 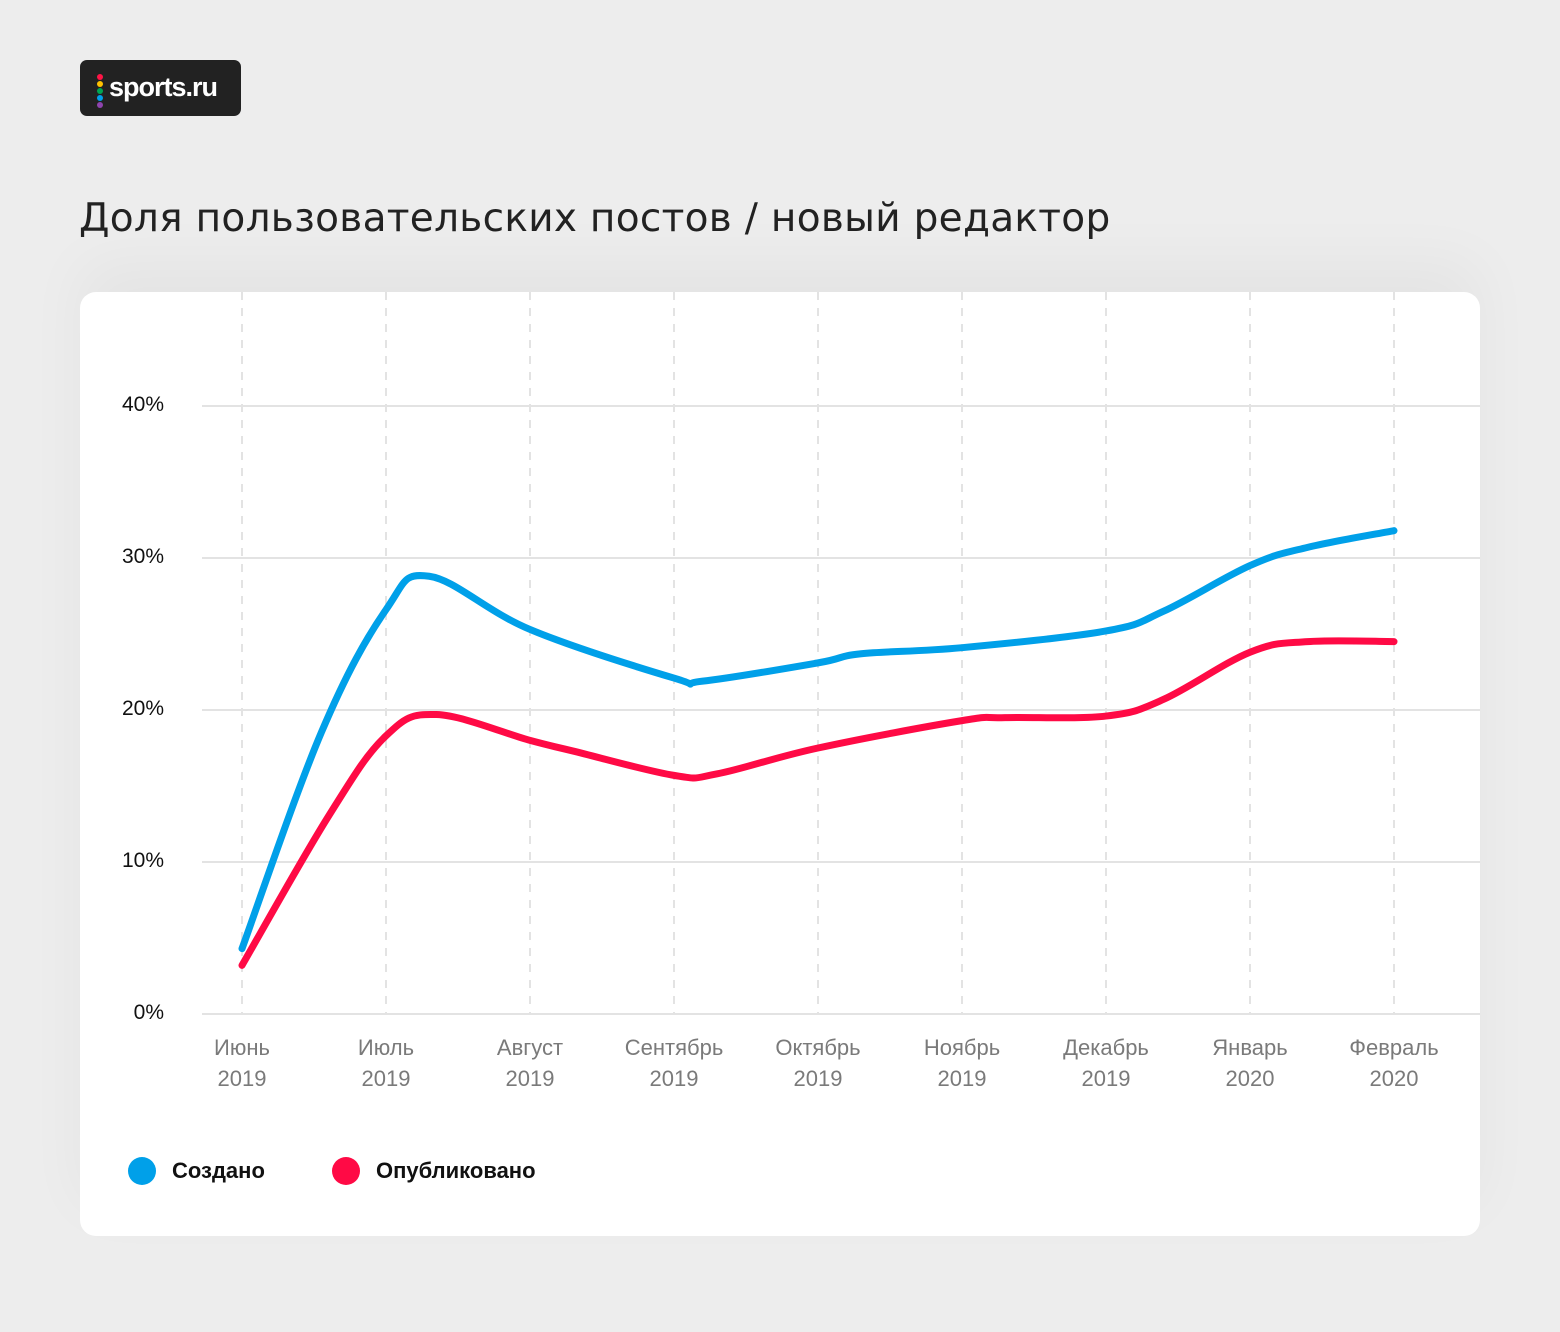 What do you see at coordinates (242, 1063) in the screenshot?
I see `x-tick-label: Июнь 2019` at bounding box center [242, 1063].